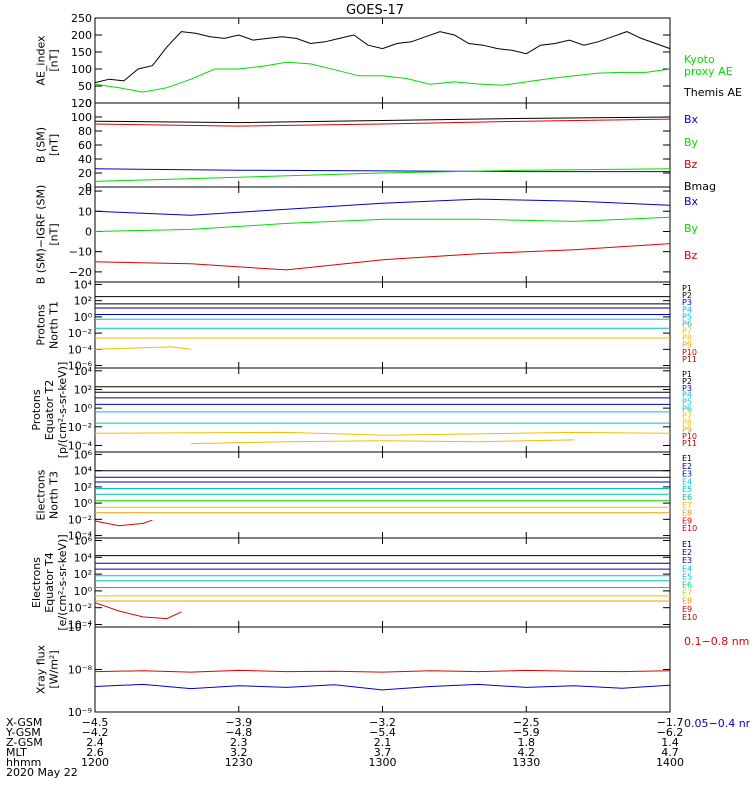 The image size is (750, 800). Describe the element at coordinates (383, 752) in the screenshot. I see `x-axis-row-value: 3.7` at that location.